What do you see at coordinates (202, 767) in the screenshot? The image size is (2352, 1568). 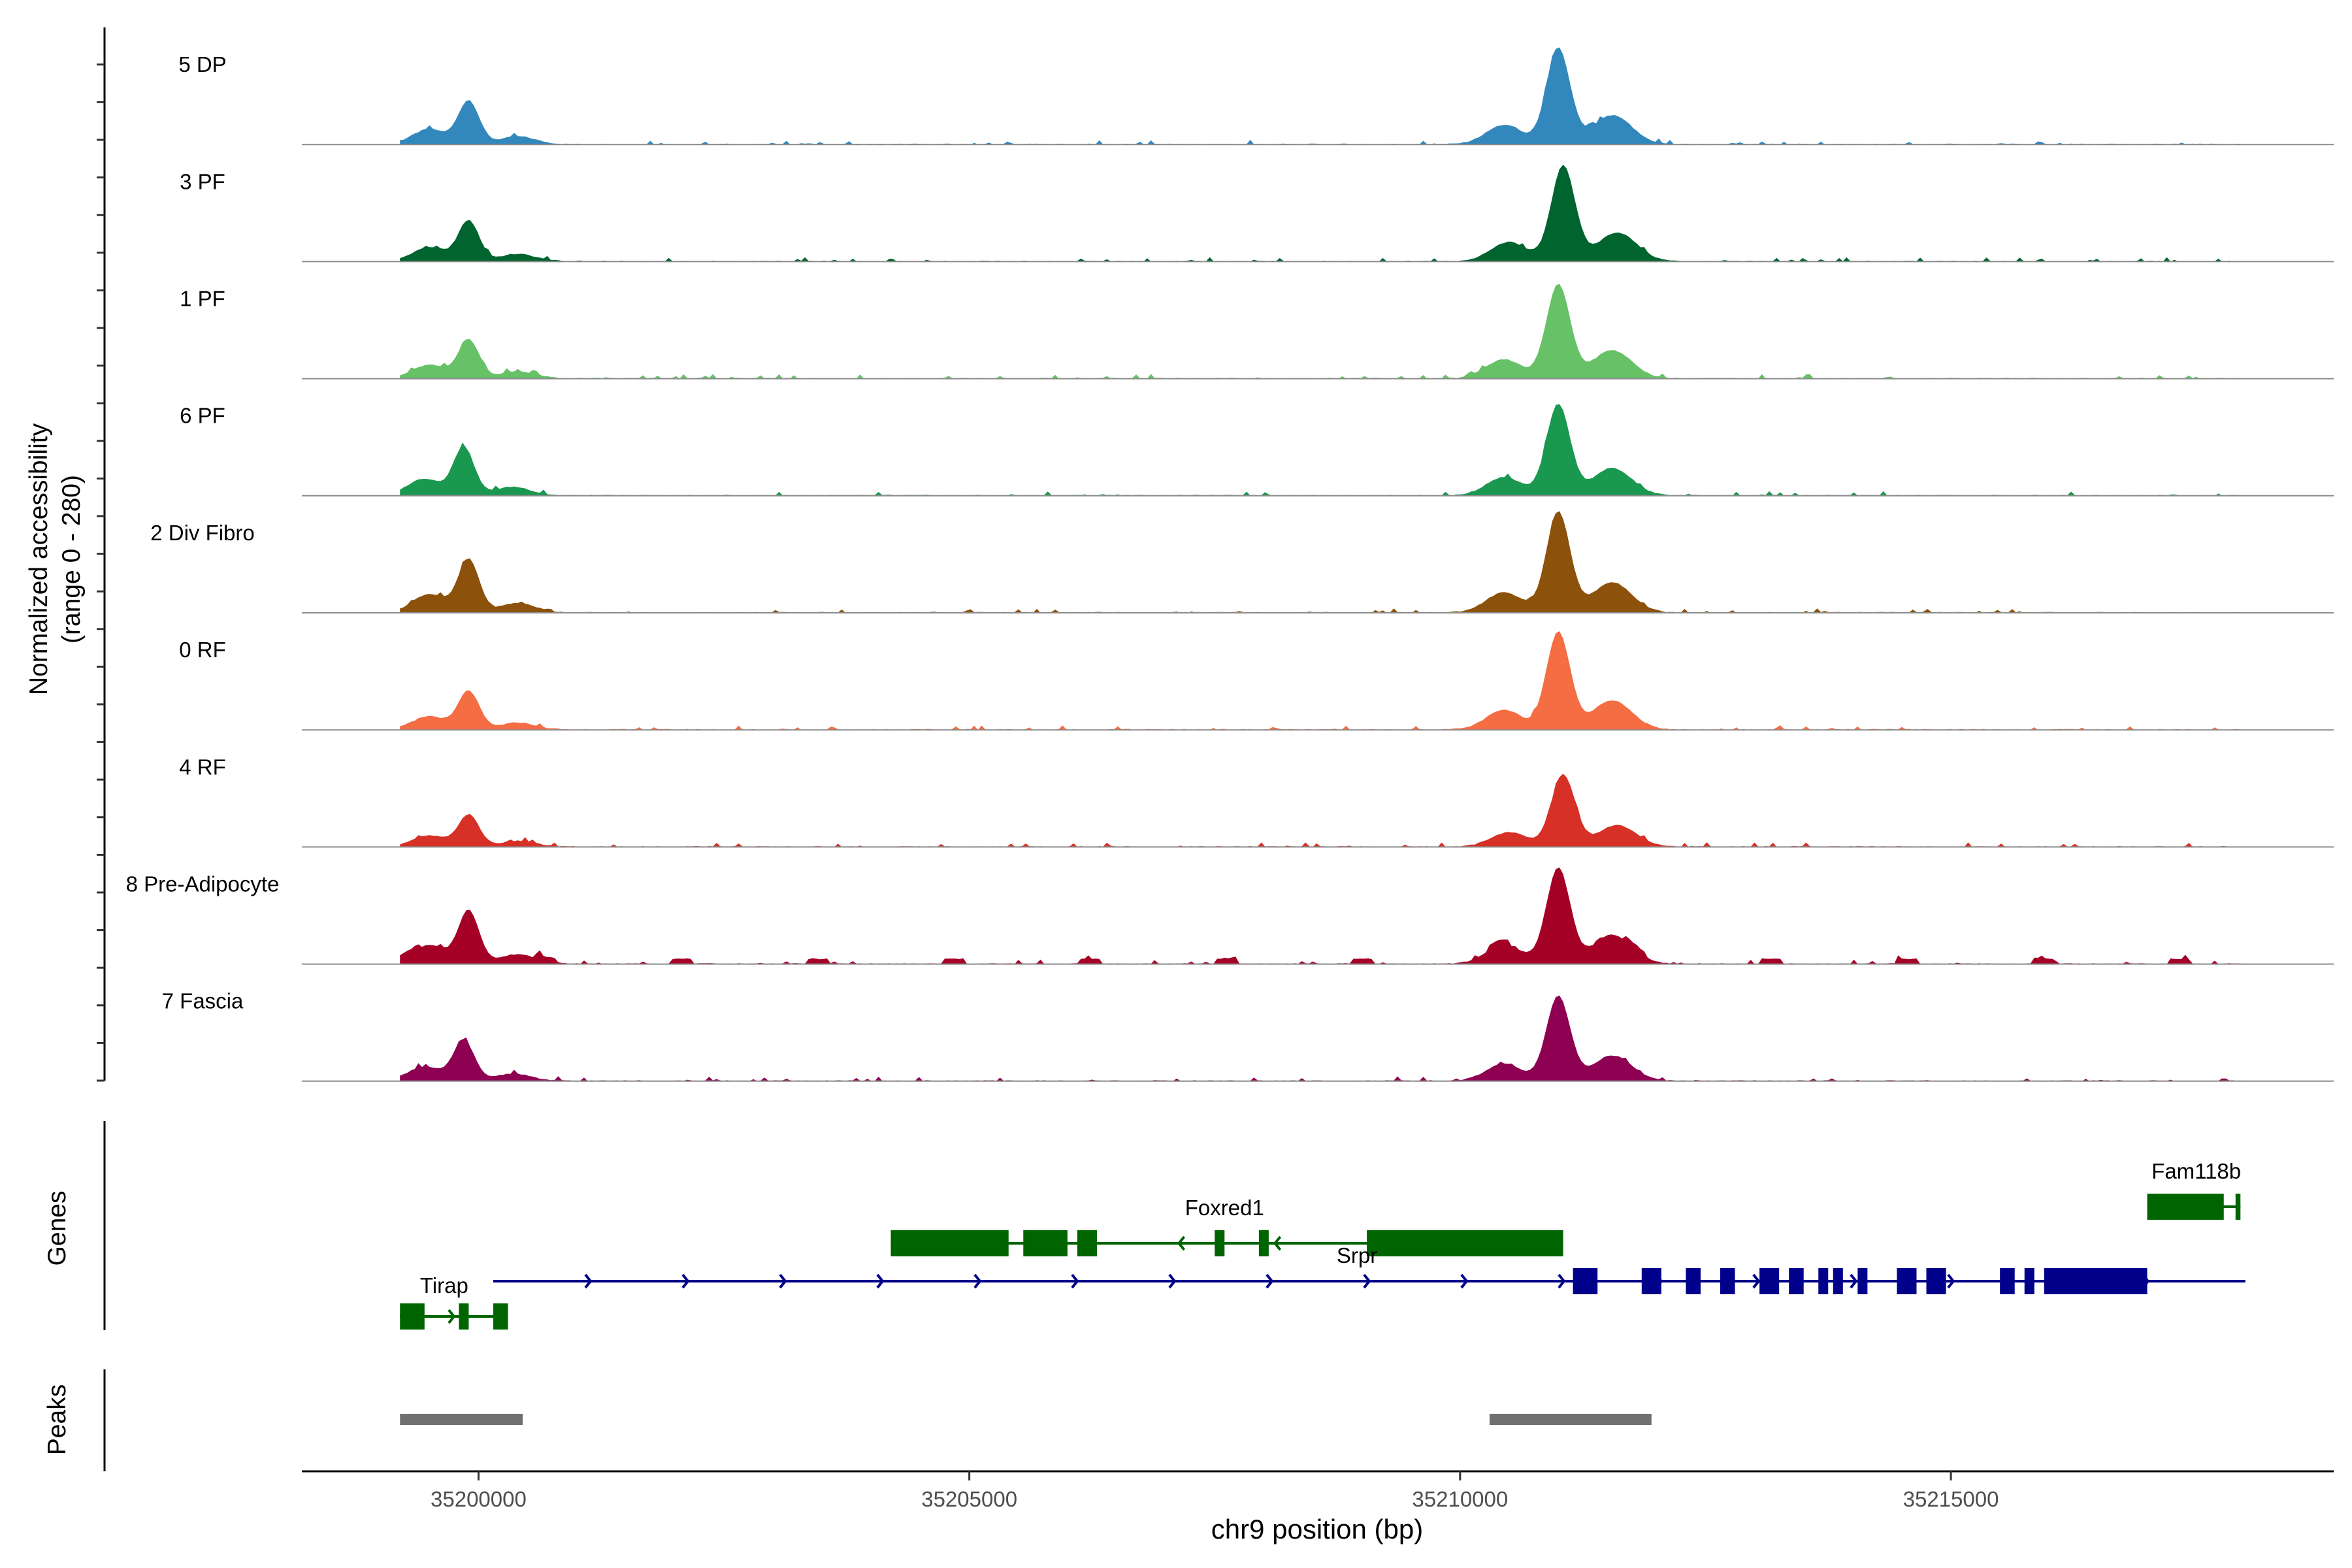 I see `track-label: 4 RF` at bounding box center [202, 767].